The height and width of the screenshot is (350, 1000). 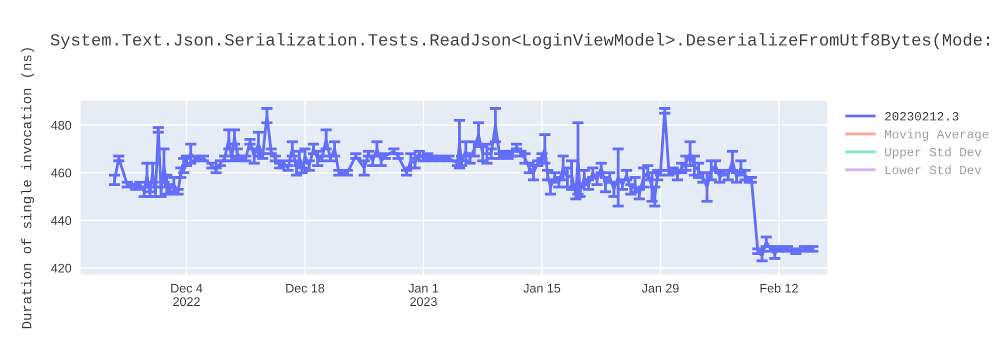 What do you see at coordinates (934, 169) in the screenshot?
I see `legend-label: Lower Std Dev` at bounding box center [934, 169].